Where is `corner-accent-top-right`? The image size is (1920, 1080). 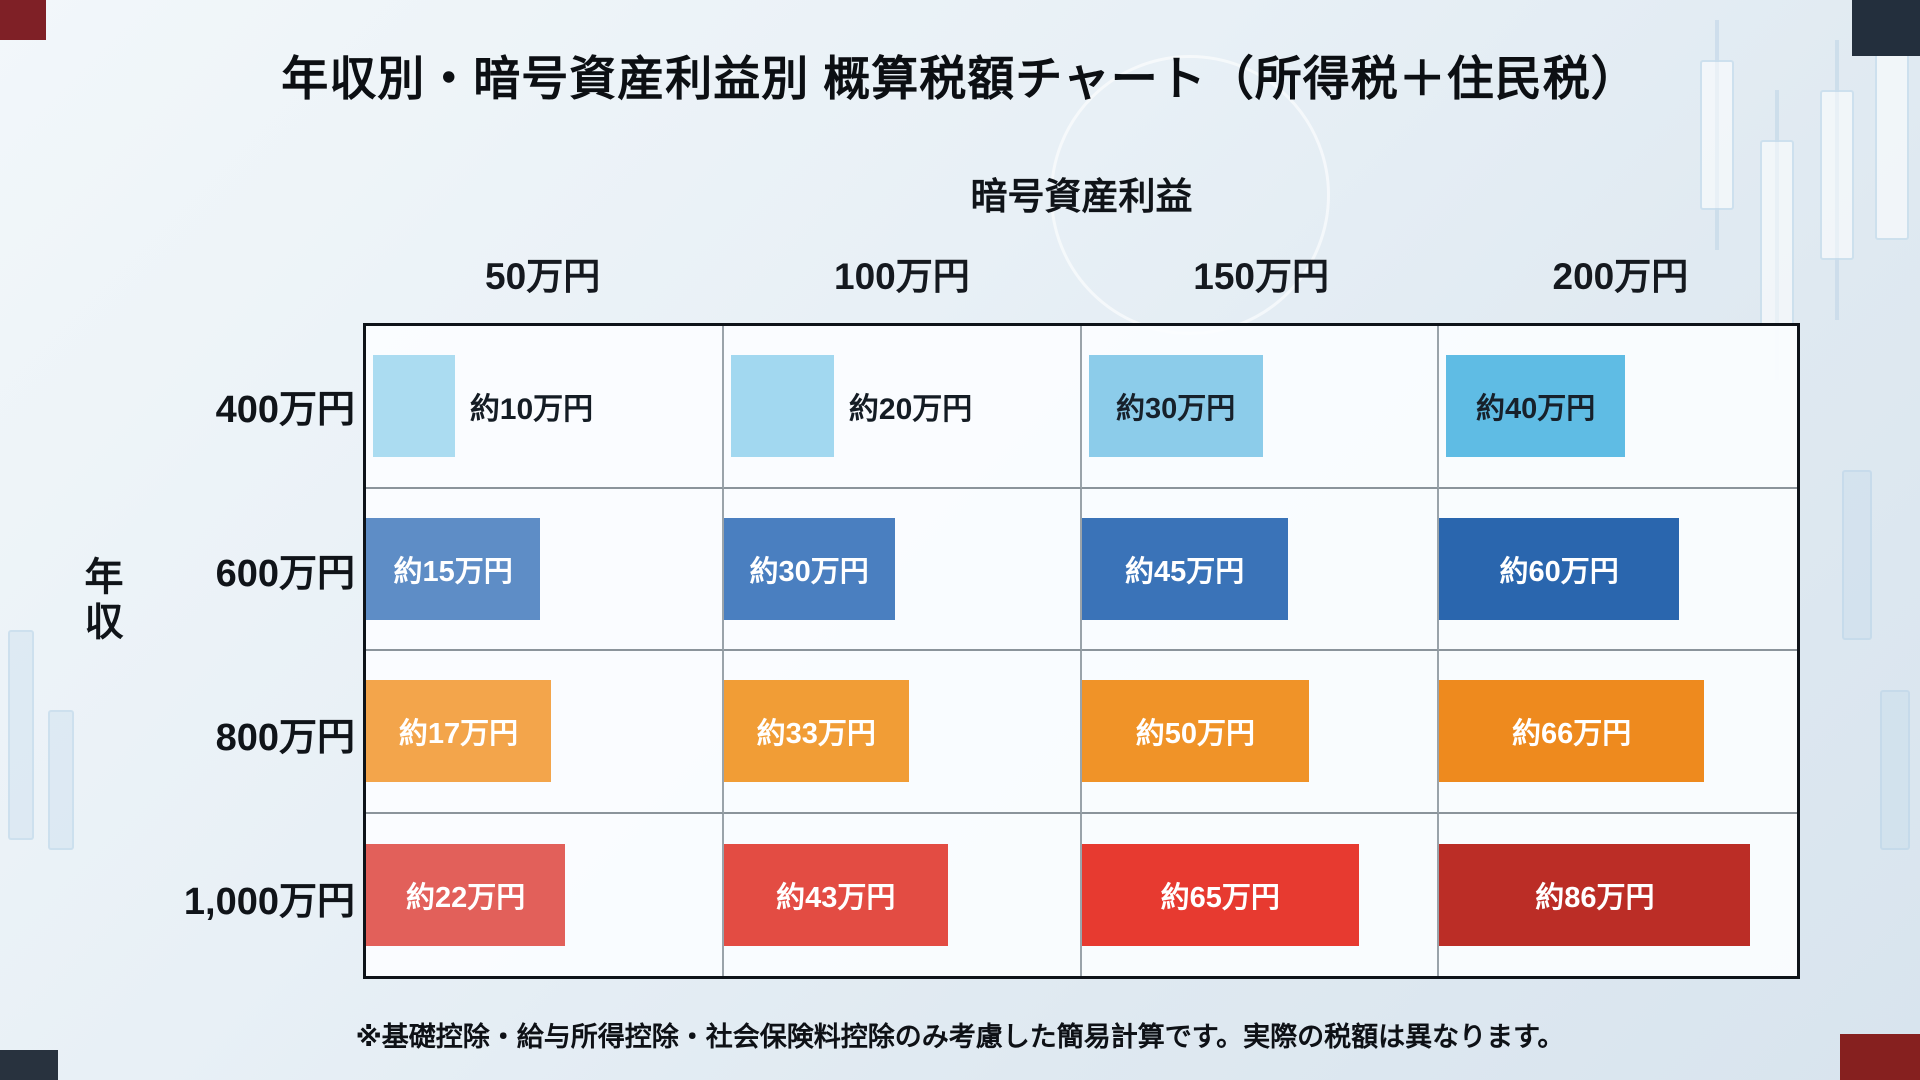
corner-accent-top-right is located at coordinates (1886, 28).